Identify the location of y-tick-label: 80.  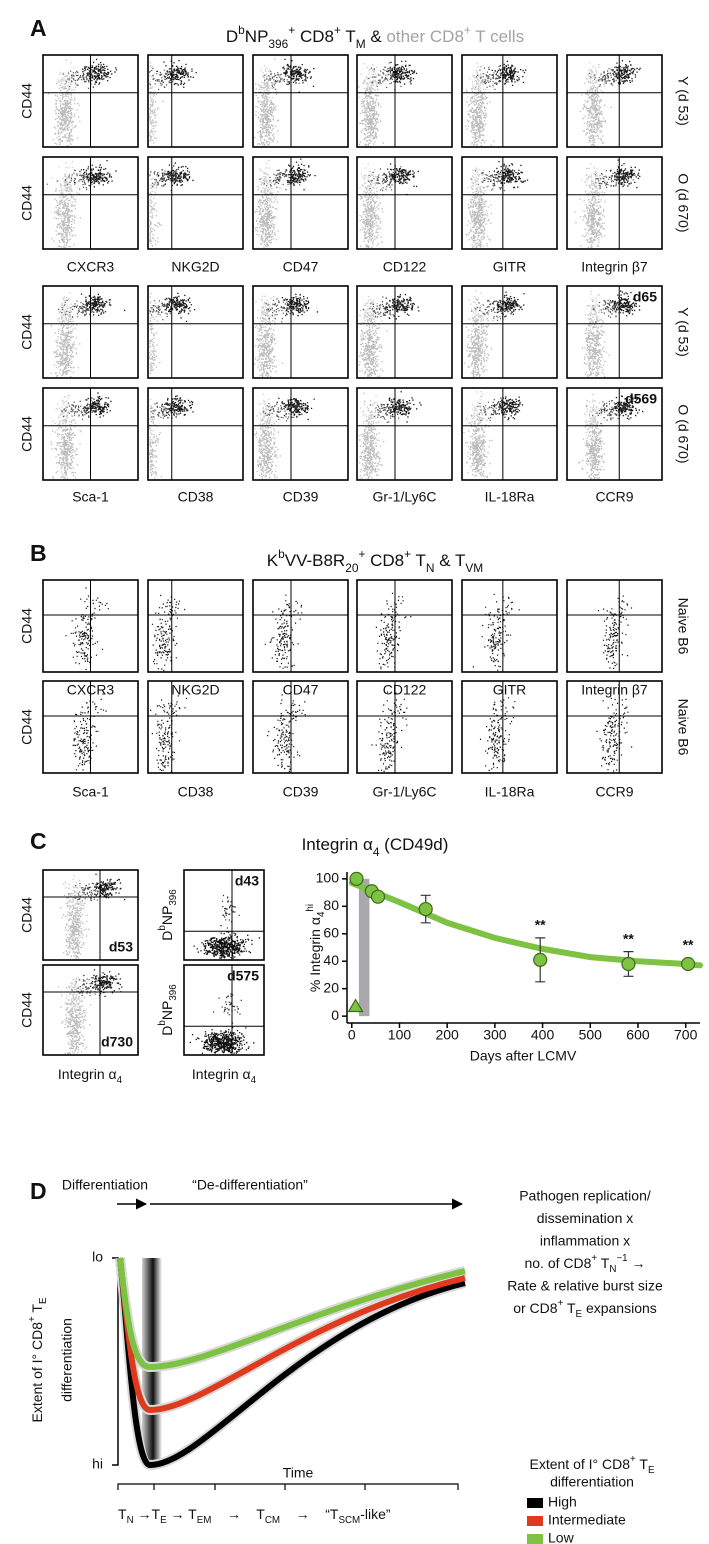
(331, 905).